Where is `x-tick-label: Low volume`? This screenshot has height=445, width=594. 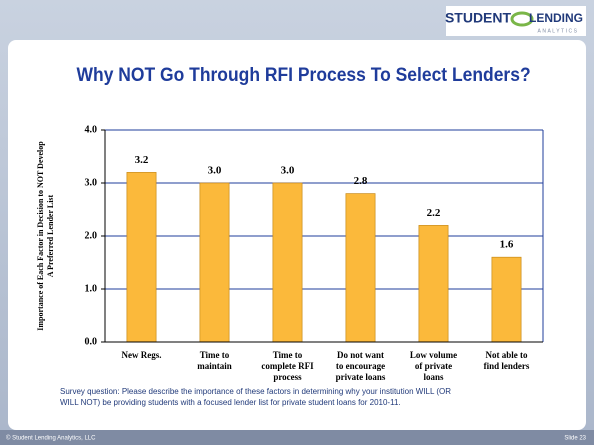 x-tick-label: Low volume is located at coordinates (433, 355).